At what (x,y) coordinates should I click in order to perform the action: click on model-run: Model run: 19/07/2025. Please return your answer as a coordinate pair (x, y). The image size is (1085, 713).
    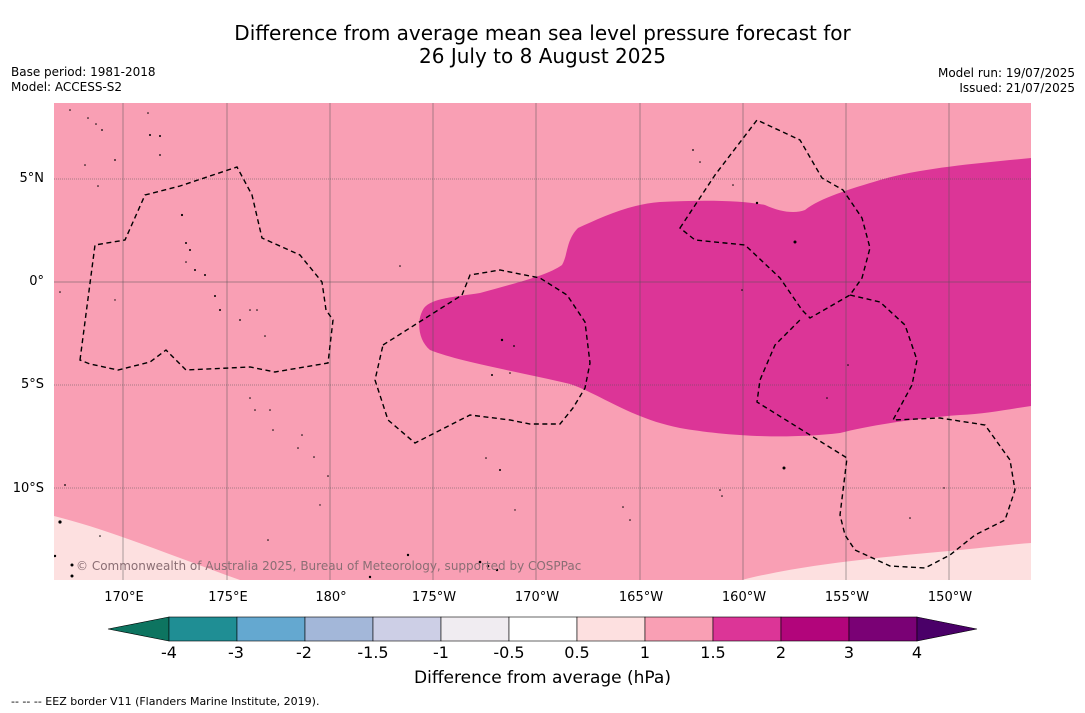
    Looking at the image, I should click on (1006, 73).